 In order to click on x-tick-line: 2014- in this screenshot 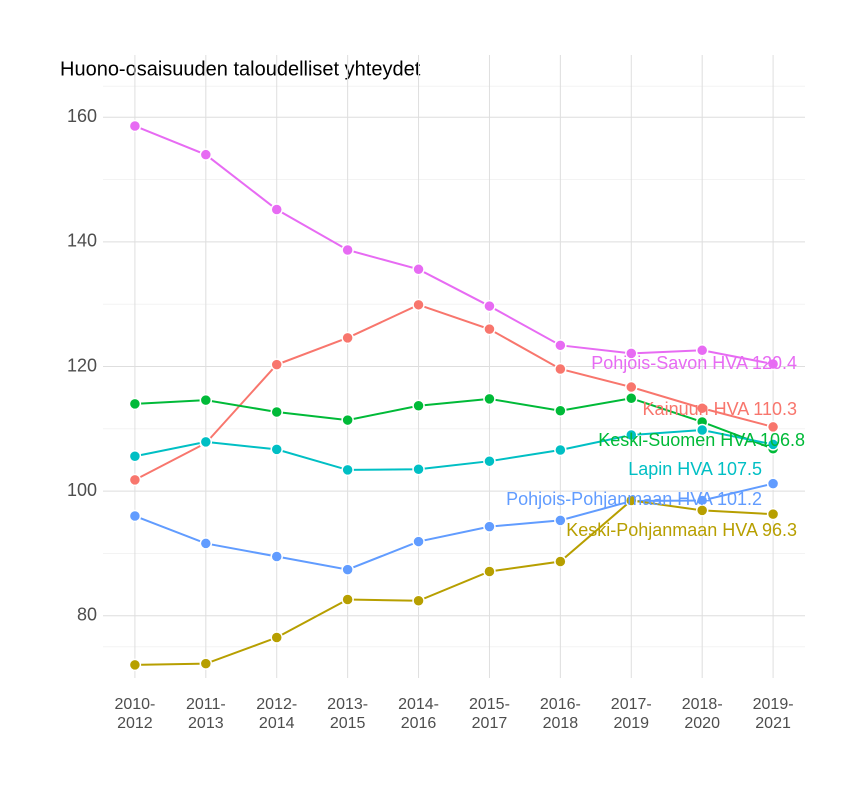, I will do `click(418, 704)`.